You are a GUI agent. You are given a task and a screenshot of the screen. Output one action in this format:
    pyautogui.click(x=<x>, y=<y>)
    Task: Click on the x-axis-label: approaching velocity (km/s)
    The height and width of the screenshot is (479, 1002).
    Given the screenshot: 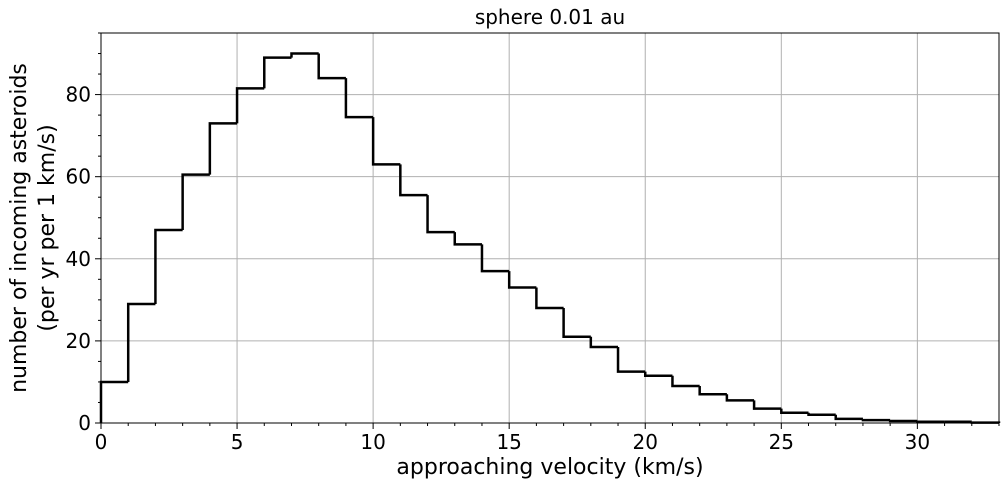 What is the action you would take?
    pyautogui.click(x=549, y=467)
    